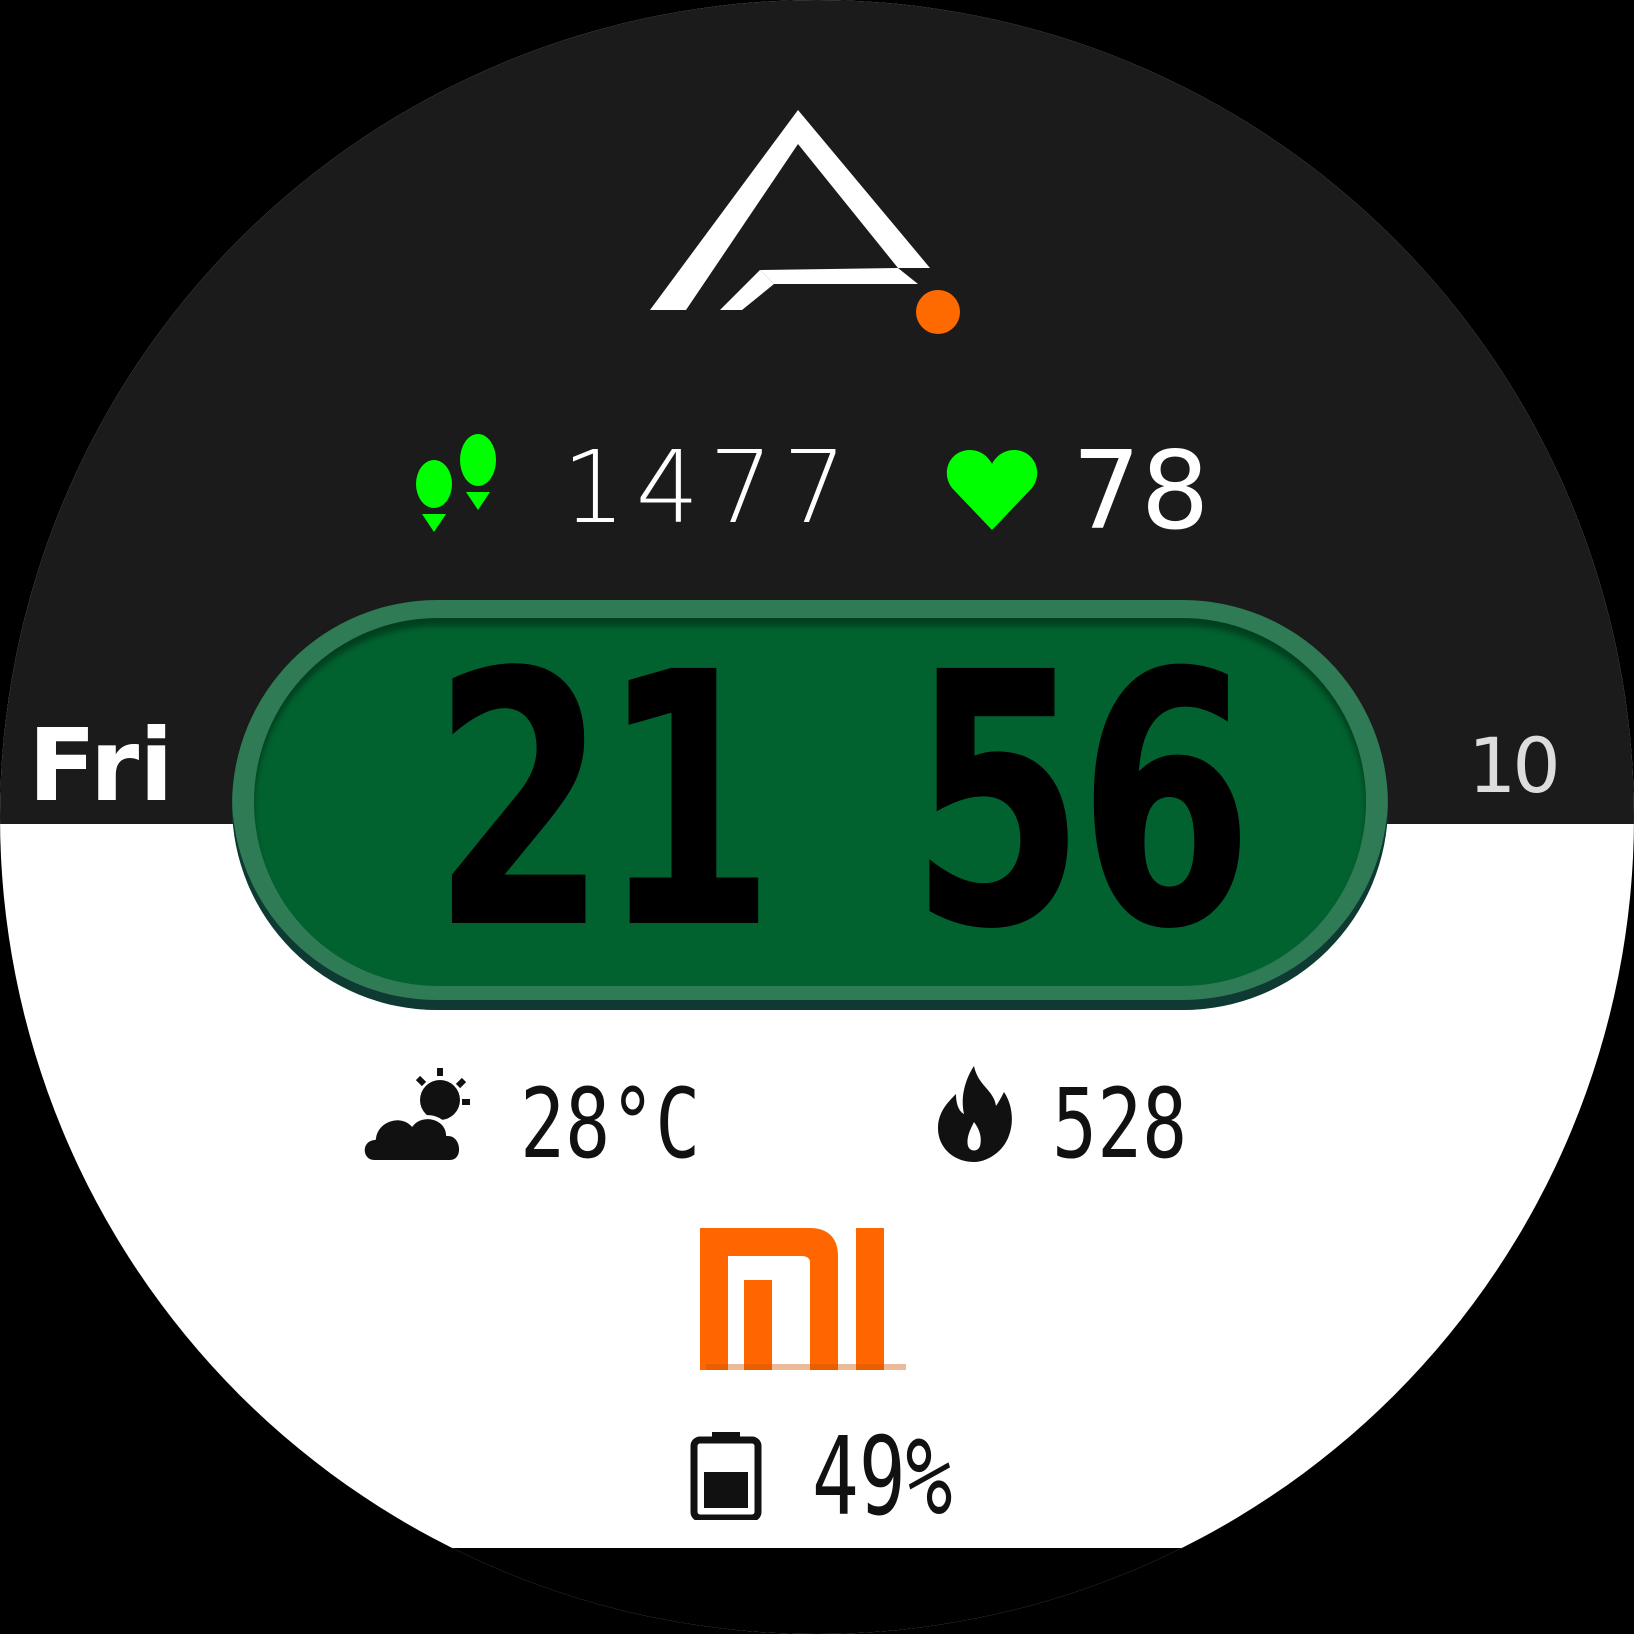  Describe the element at coordinates (975, 1114) in the screenshot. I see `flame-icon` at that location.